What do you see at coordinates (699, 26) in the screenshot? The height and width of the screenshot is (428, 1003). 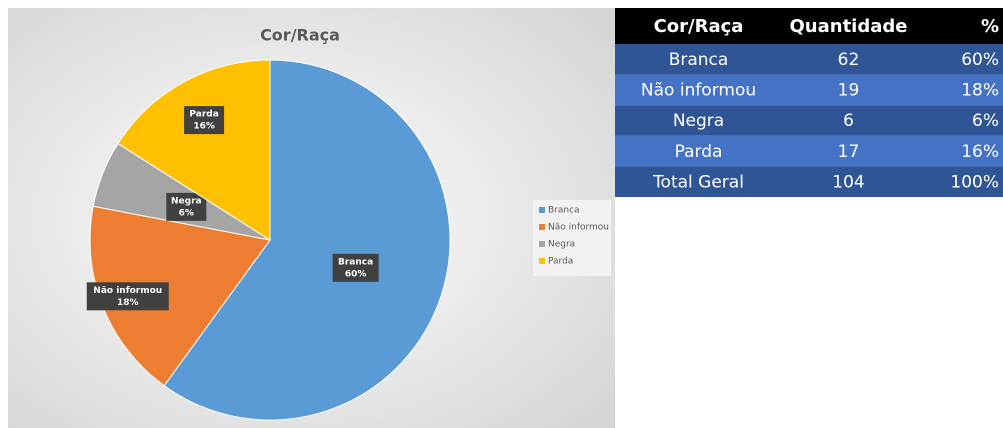 I see `table-header-cell: Cor/Raça` at bounding box center [699, 26].